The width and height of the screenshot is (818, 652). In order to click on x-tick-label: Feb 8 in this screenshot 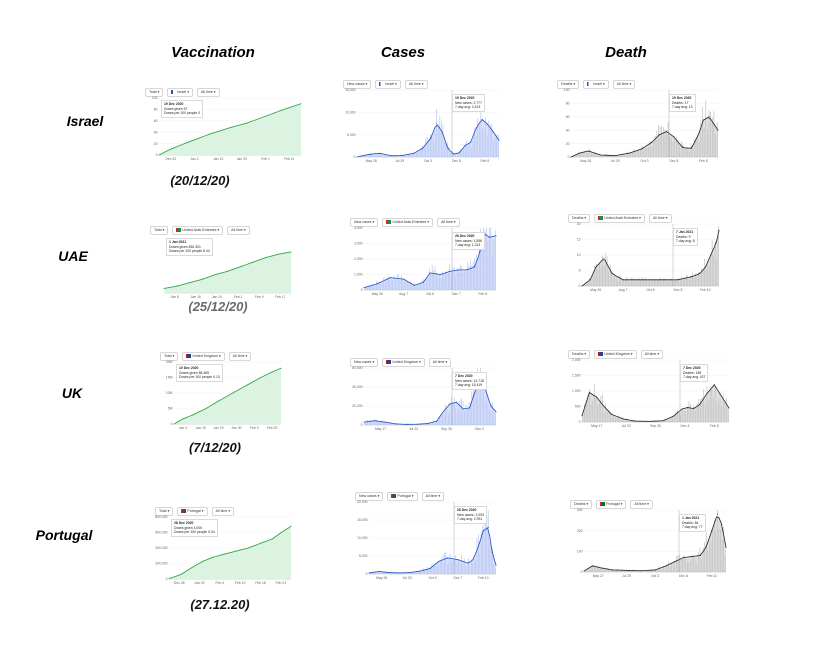, I will do `click(703, 161)`.